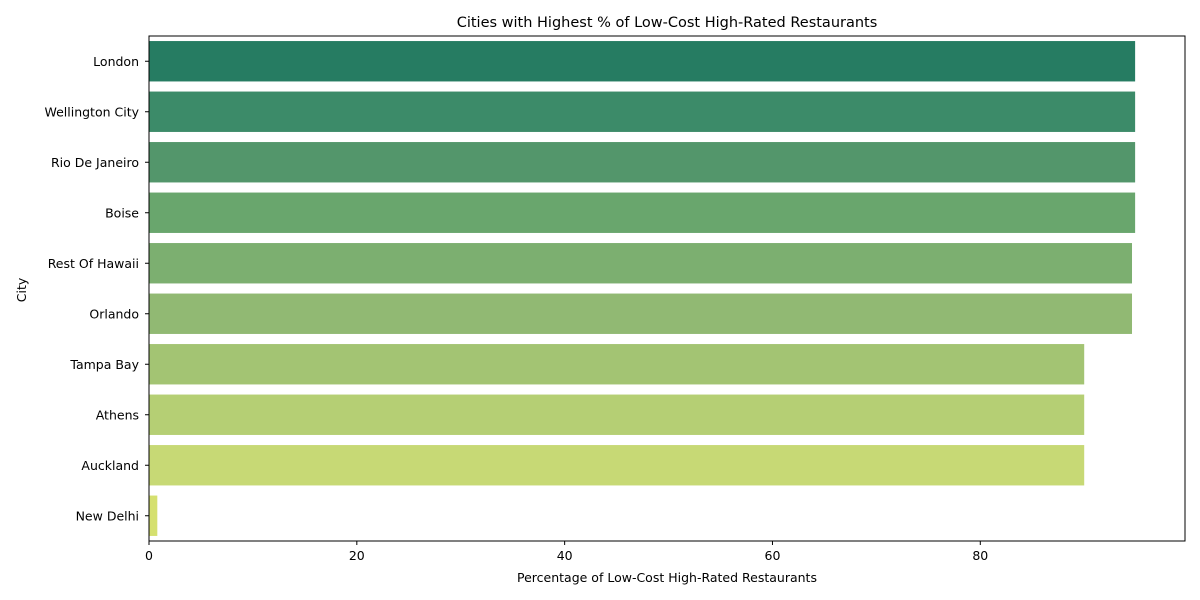 The height and width of the screenshot is (600, 1200). I want to click on x-tick-label: 0, so click(149, 555).